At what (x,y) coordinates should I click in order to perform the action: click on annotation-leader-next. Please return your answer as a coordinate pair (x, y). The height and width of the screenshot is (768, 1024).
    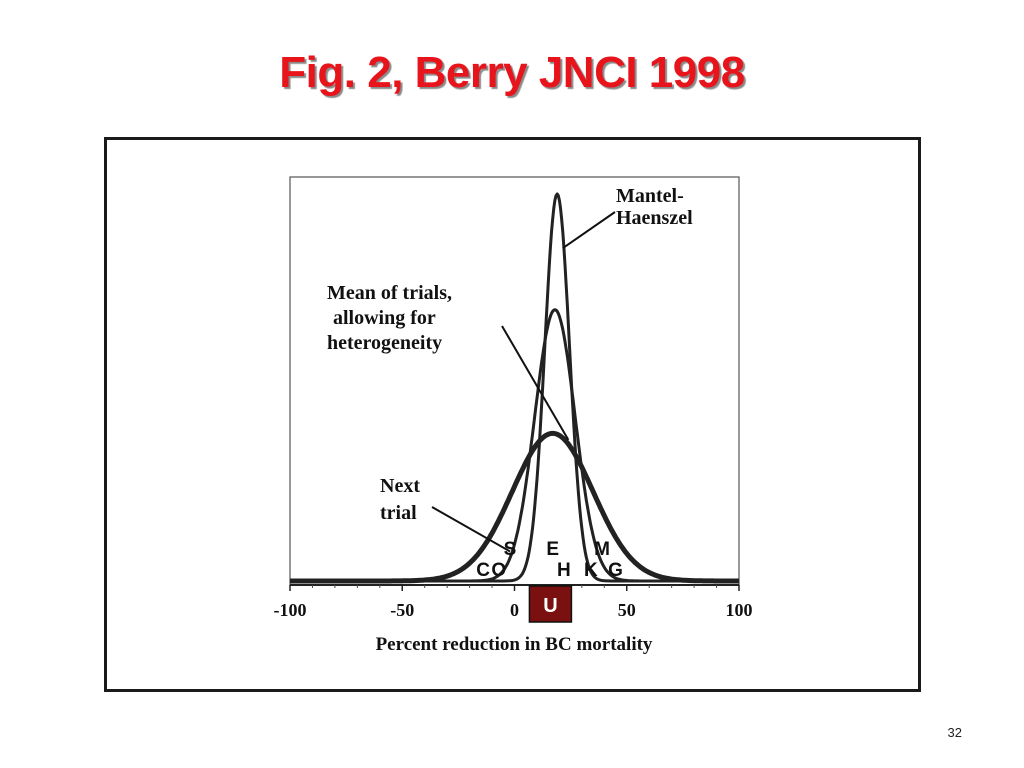
    Looking at the image, I should click on (471, 529).